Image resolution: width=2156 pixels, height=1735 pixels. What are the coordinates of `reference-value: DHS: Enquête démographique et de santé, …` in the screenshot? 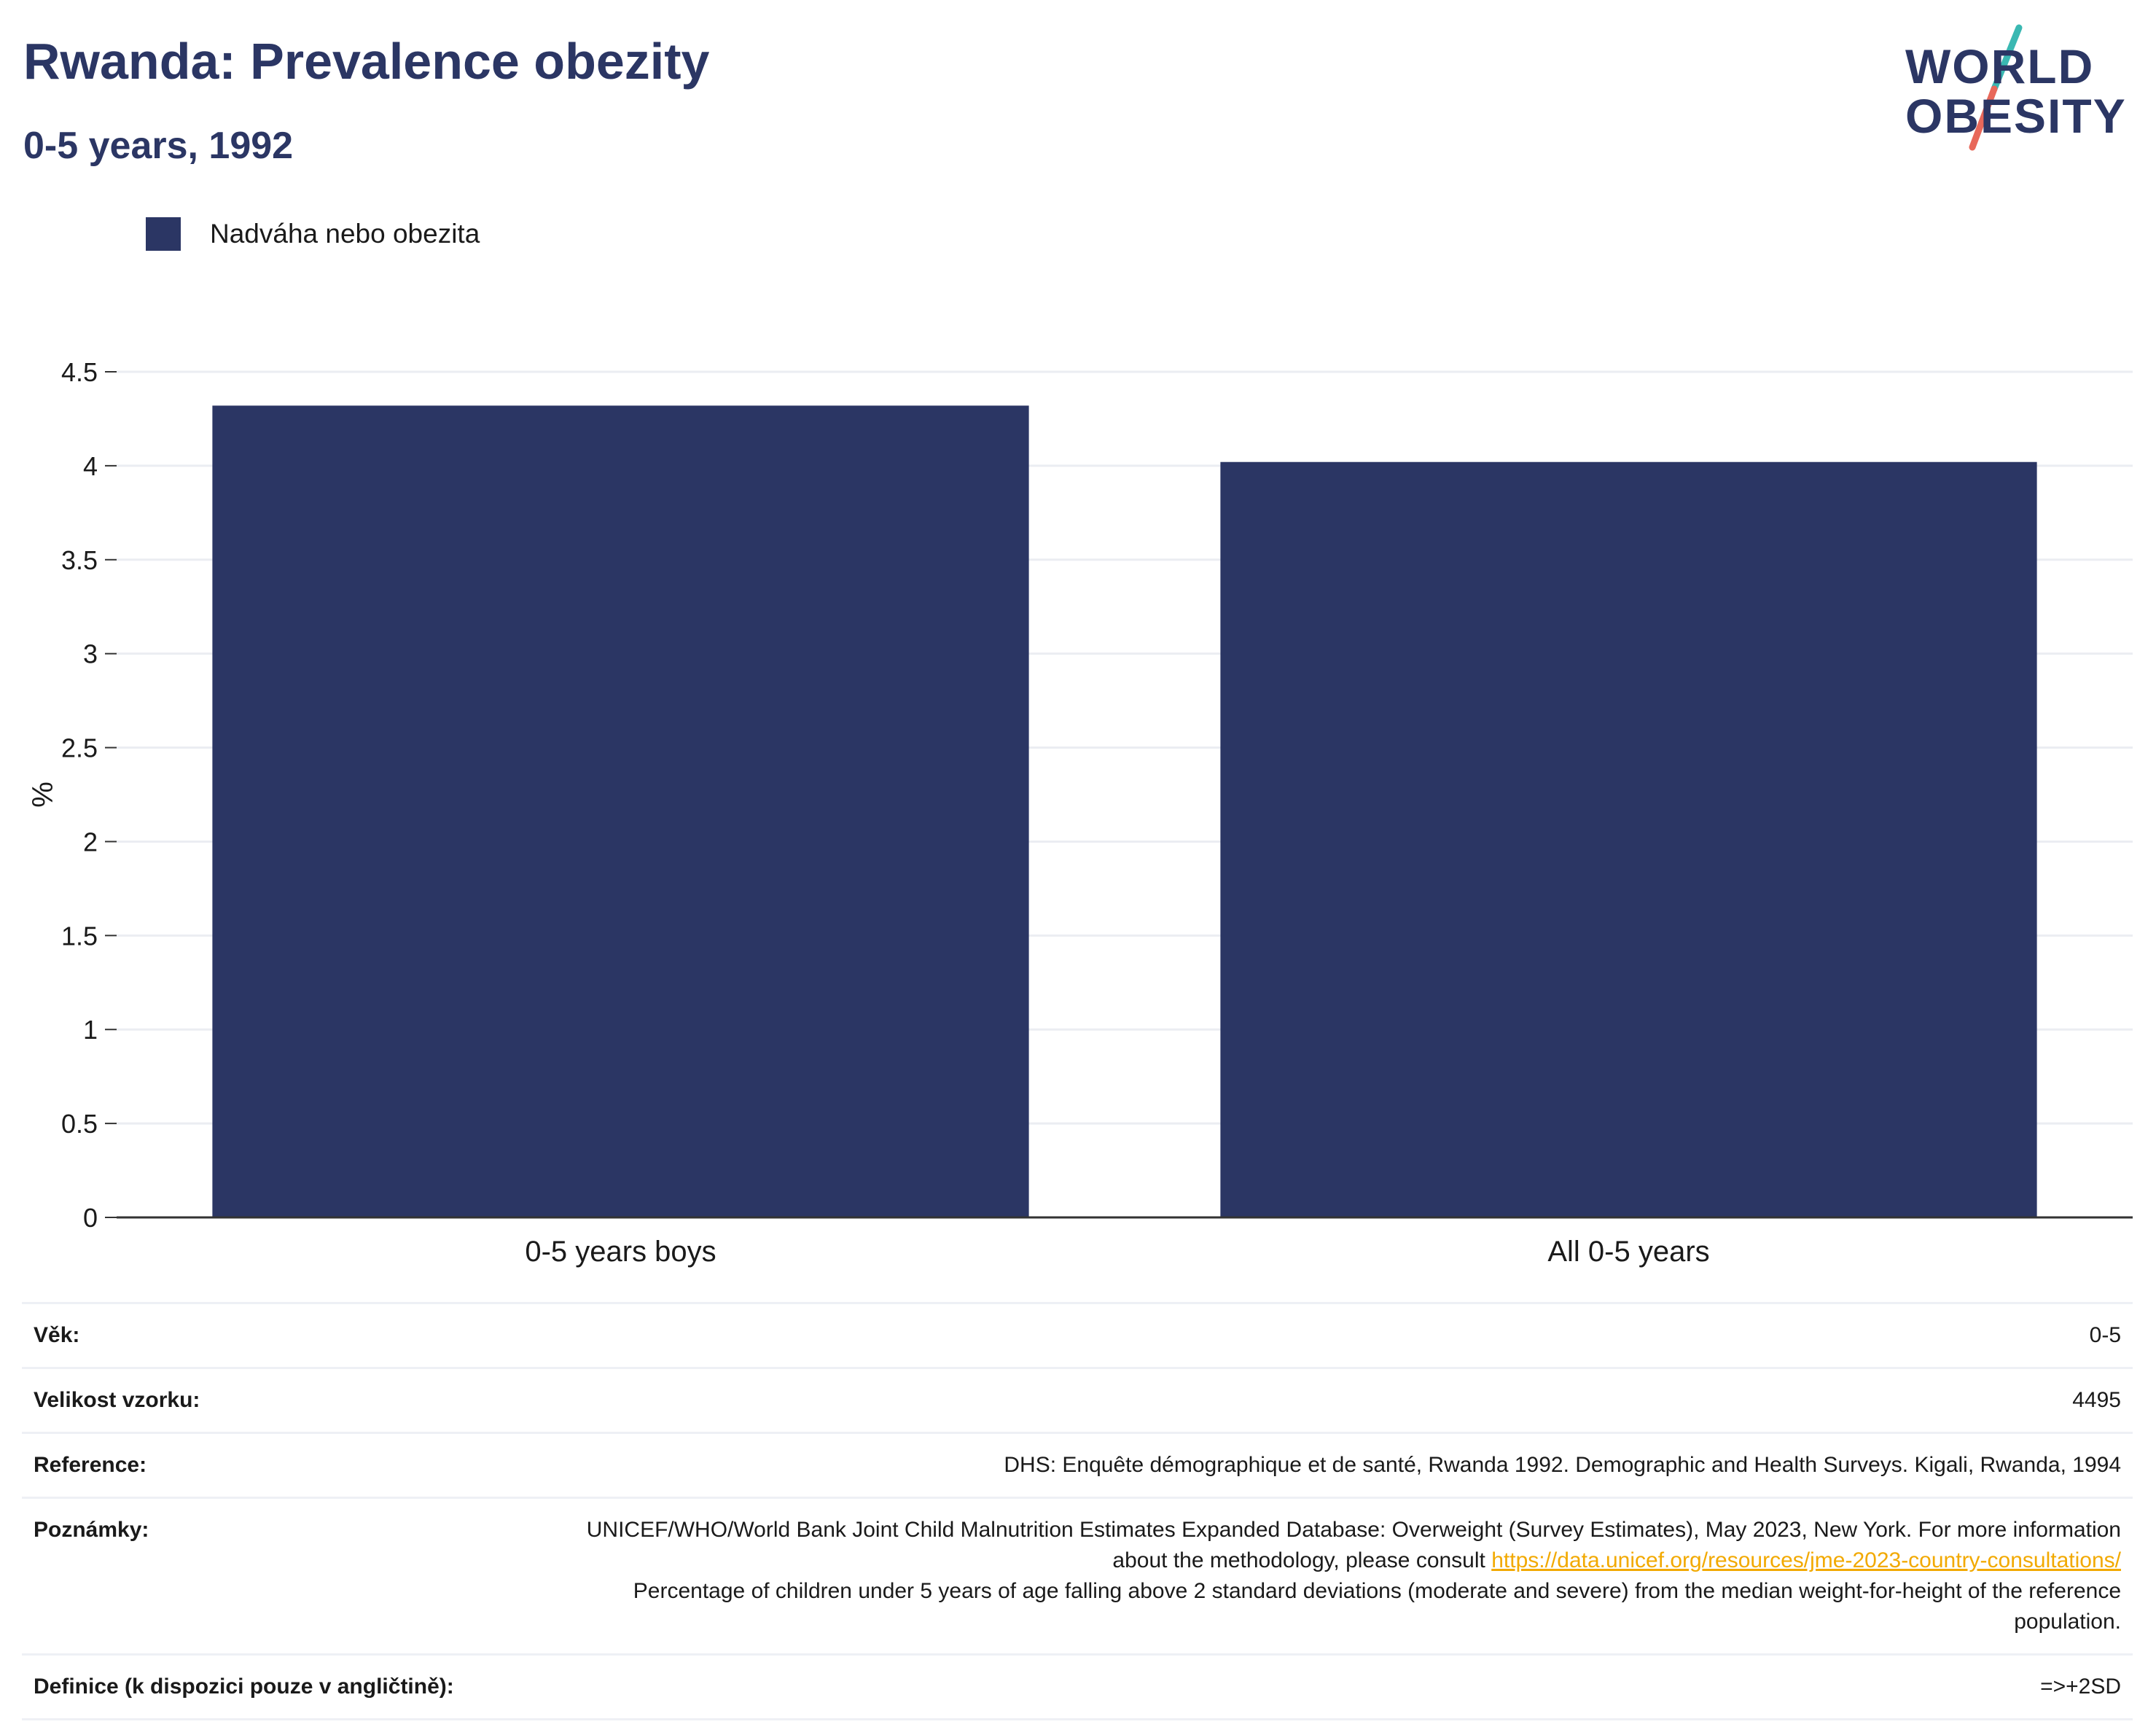 It's located at (1563, 1465).